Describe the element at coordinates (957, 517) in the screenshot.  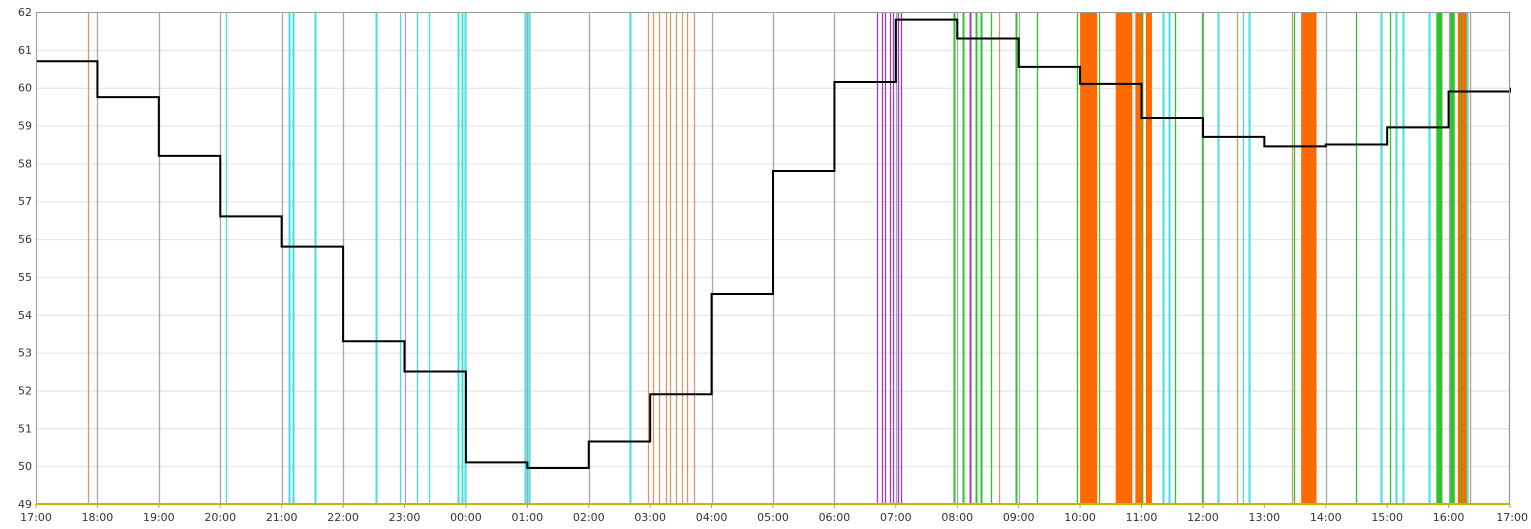
I see `x-tick-label-15: 08:00` at that location.